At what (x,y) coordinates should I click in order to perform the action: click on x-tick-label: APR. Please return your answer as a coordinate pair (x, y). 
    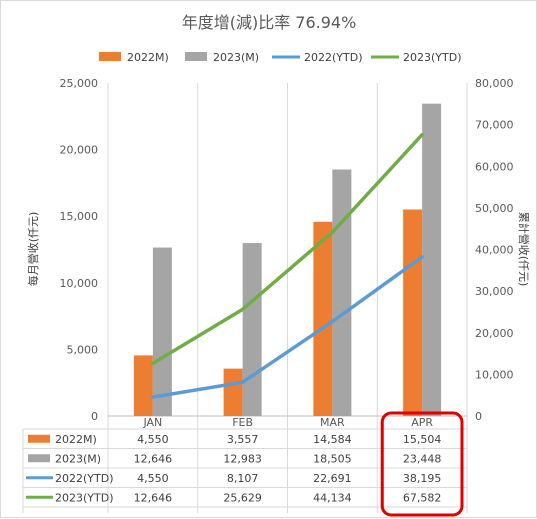
    Looking at the image, I should click on (422, 422).